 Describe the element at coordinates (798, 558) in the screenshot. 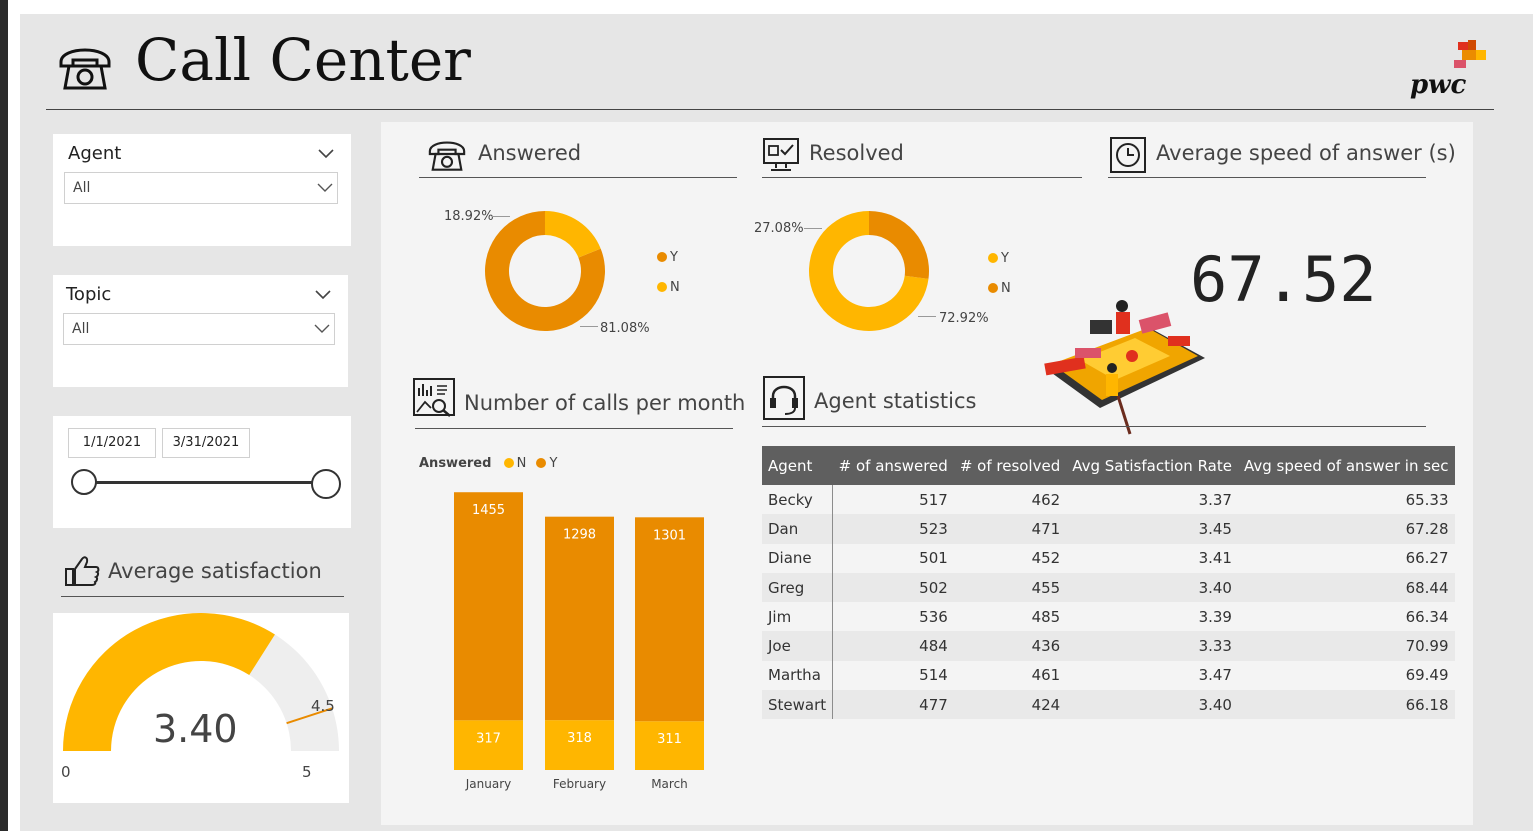

I see `agent-name-cell: Diane` at that location.